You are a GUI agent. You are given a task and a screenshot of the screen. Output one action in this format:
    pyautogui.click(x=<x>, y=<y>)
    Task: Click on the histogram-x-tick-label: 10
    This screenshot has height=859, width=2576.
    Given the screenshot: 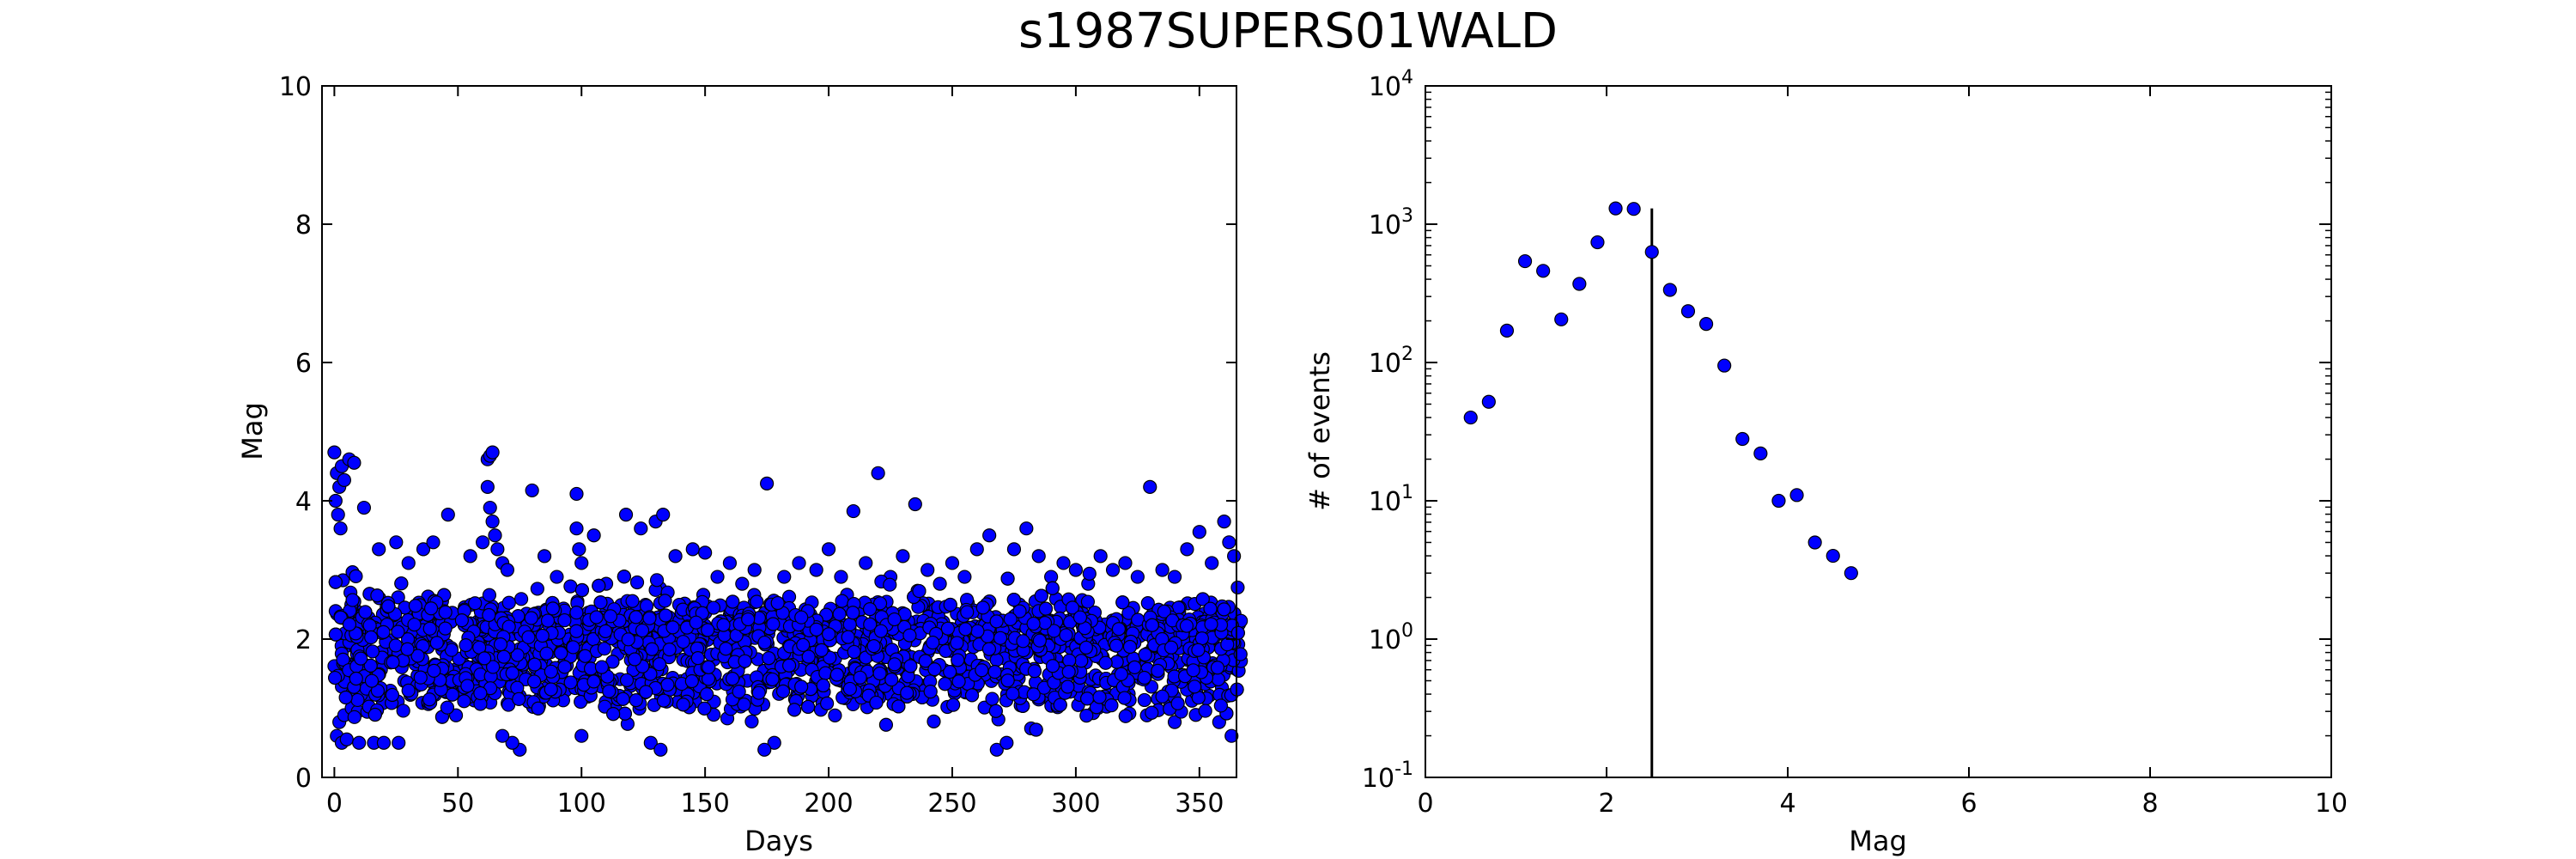 What is the action you would take?
    pyautogui.click(x=2331, y=804)
    